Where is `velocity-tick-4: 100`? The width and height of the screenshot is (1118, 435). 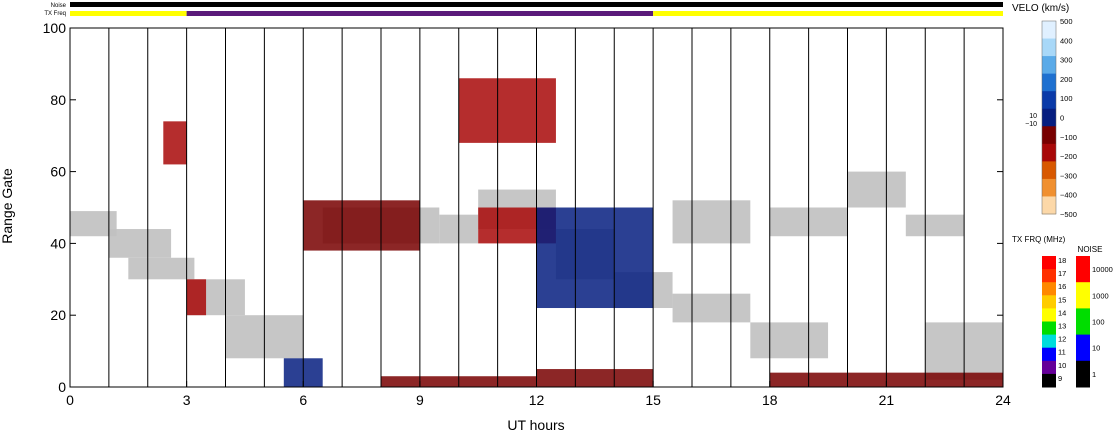
velocity-tick-4: 100 is located at coordinates (1066, 98).